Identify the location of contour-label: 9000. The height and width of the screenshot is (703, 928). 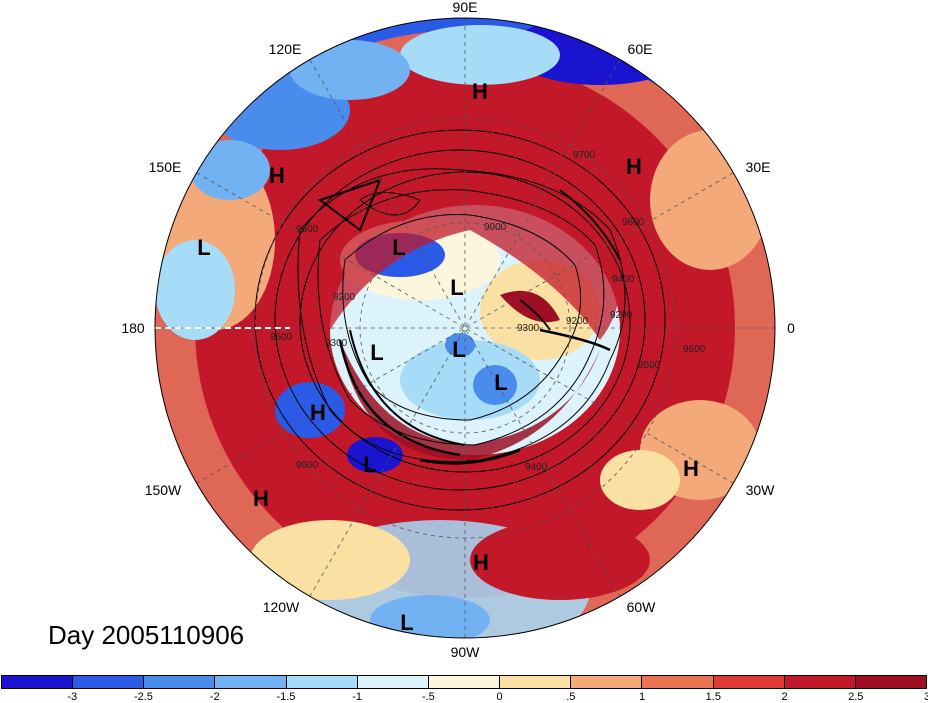
(495, 227).